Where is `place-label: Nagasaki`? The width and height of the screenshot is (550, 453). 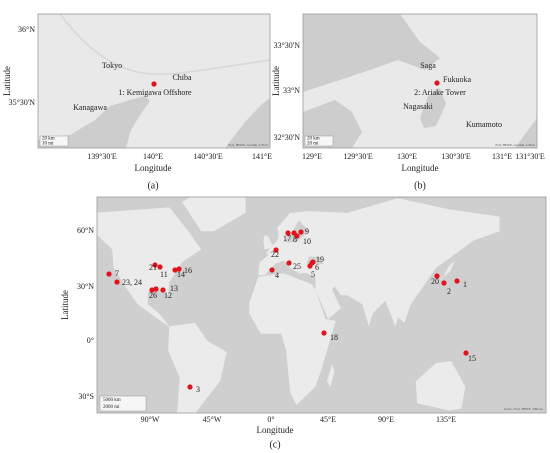 place-label: Nagasaki is located at coordinates (418, 106).